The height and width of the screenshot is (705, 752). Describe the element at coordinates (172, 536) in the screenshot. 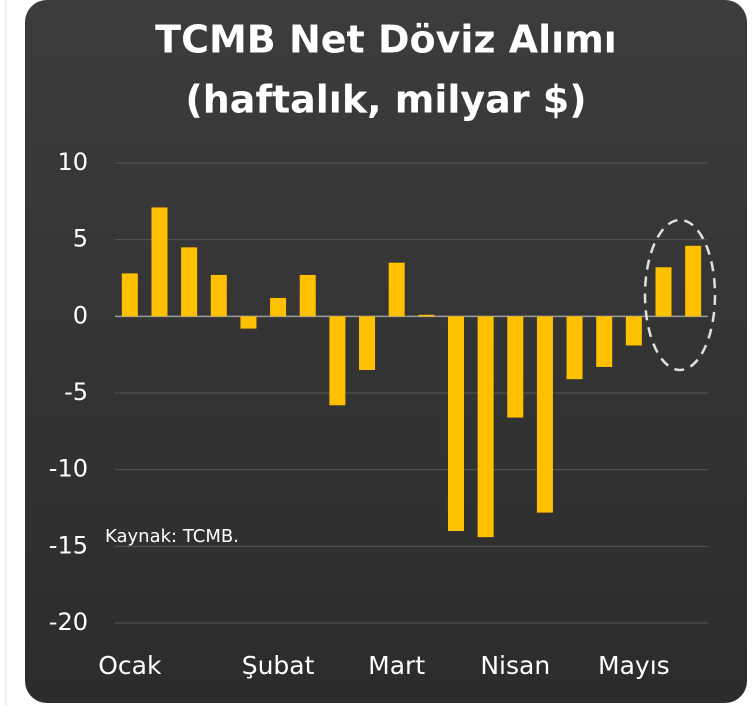

I see `annotation: Kaynak: TCMB.` at that location.